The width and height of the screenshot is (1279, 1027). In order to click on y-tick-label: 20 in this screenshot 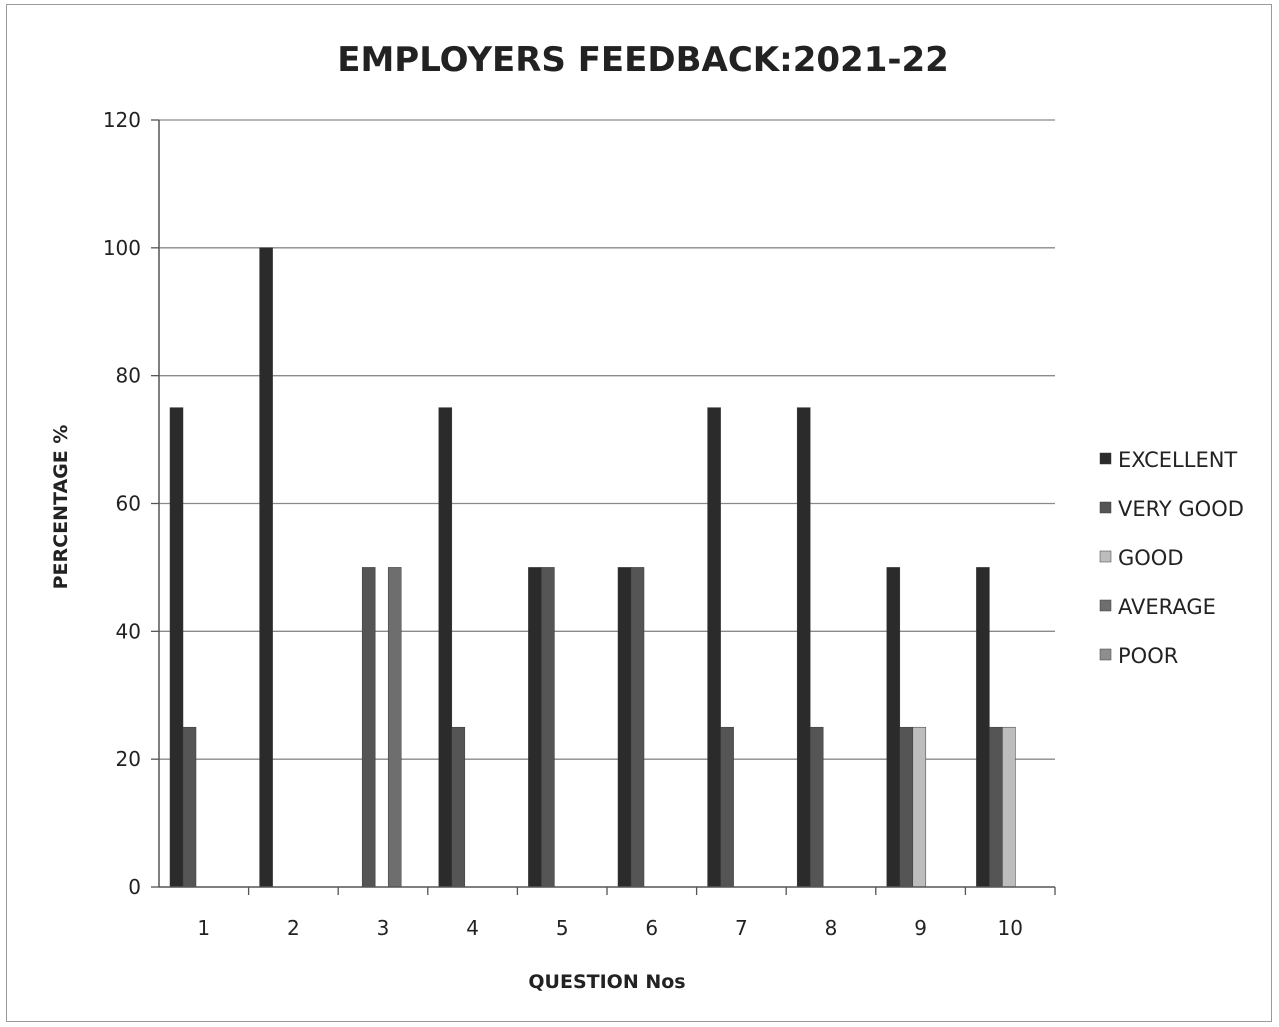, I will do `click(128, 759)`.